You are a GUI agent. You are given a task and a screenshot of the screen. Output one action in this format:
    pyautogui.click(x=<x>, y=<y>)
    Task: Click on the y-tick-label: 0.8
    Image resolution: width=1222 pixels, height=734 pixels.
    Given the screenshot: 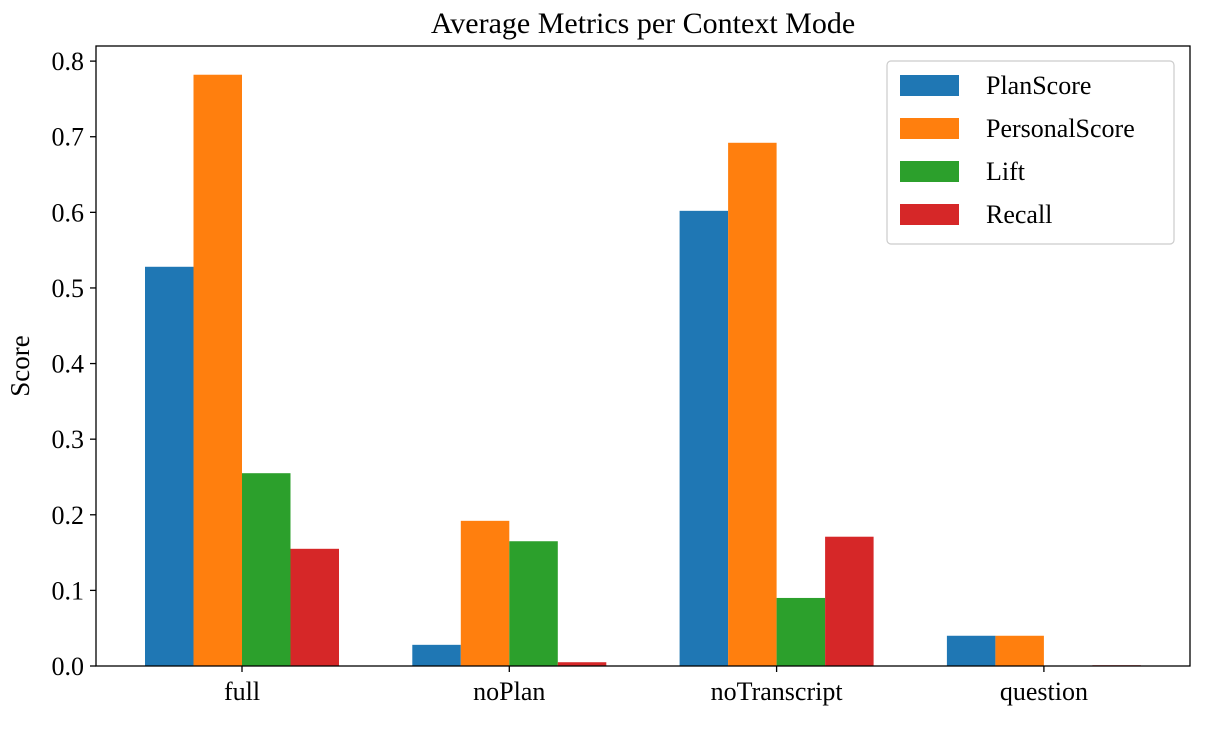 What is the action you would take?
    pyautogui.click(x=68, y=61)
    